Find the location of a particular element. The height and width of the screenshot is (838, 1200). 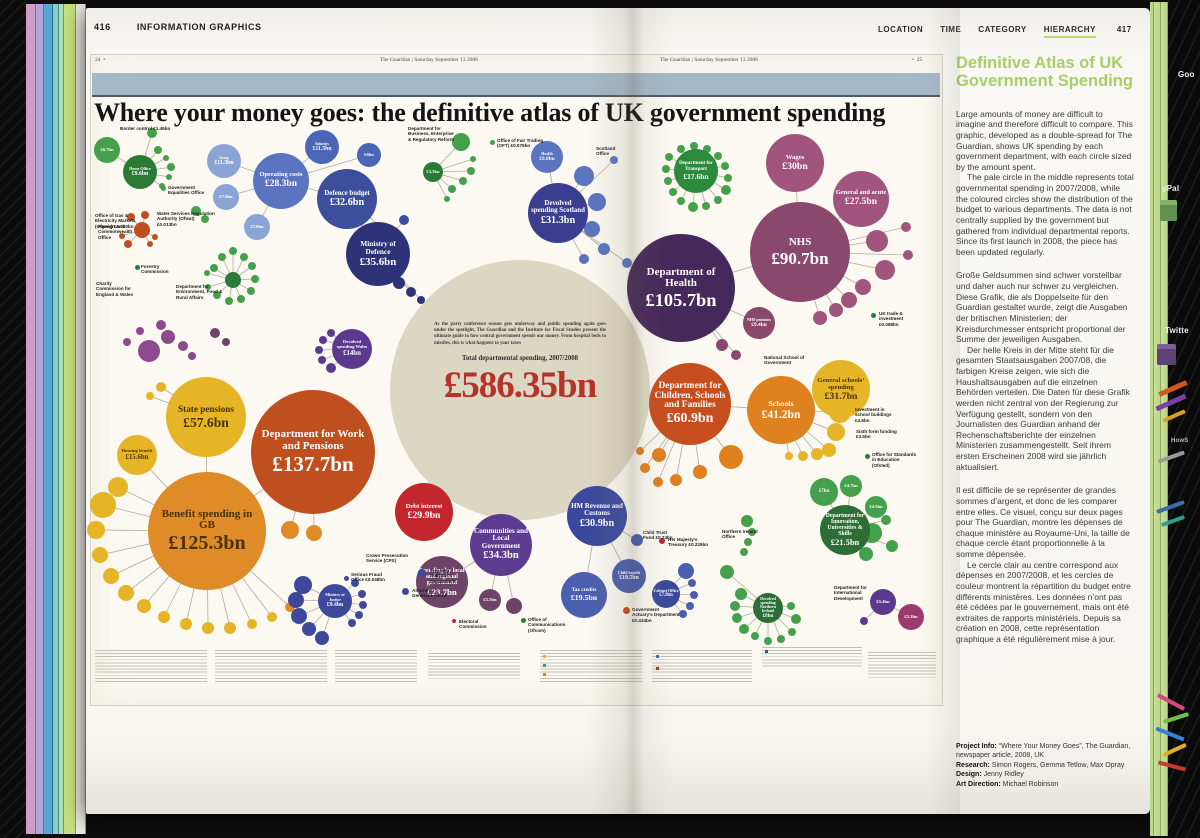

page-edge-stripe-blue is located at coordinates (48, 419).